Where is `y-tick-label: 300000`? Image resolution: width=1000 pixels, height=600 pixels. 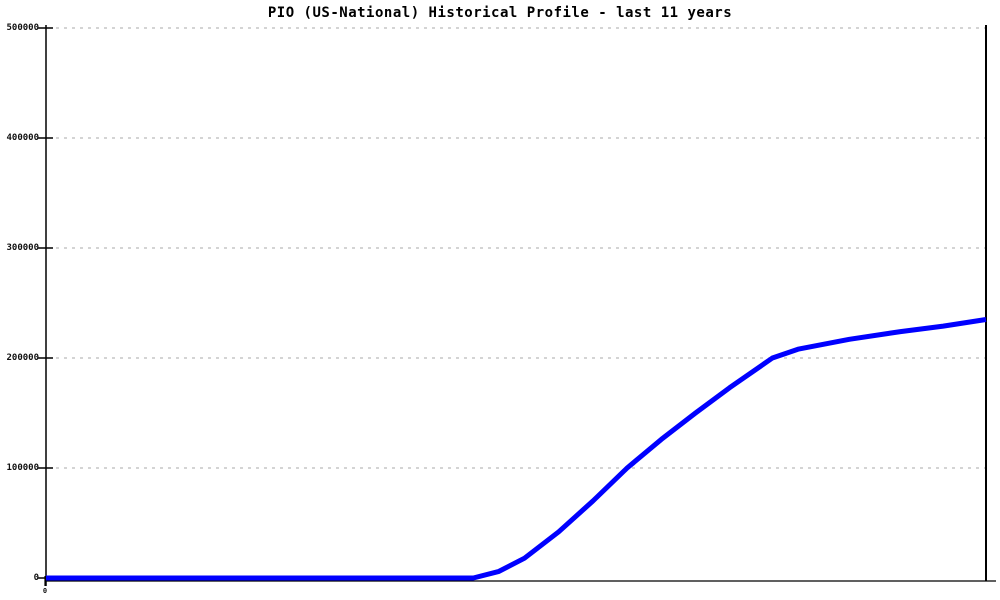 y-tick-label: 300000 is located at coordinates (22, 248).